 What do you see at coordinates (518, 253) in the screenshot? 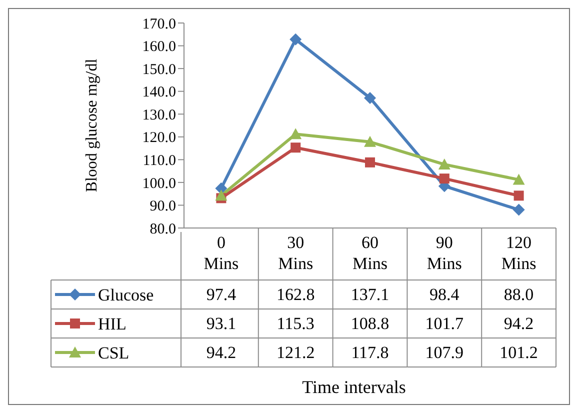
I see `x-tick-label: 120 Mins` at bounding box center [518, 253].